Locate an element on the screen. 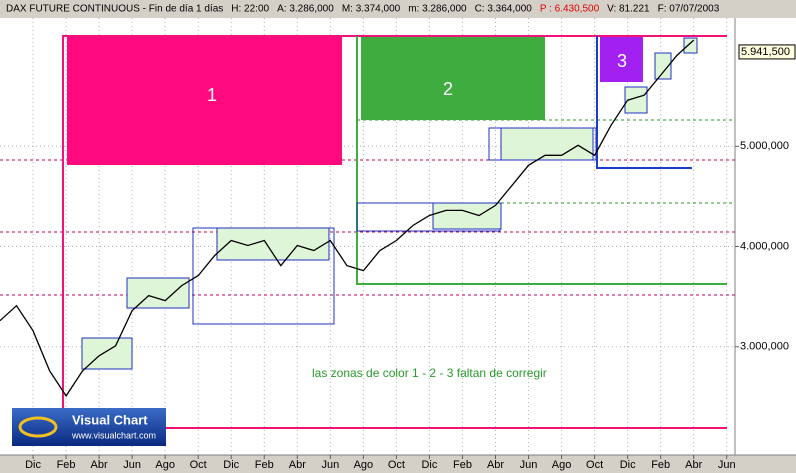  logo: Visual Chart www.visualchart.com is located at coordinates (89, 427).